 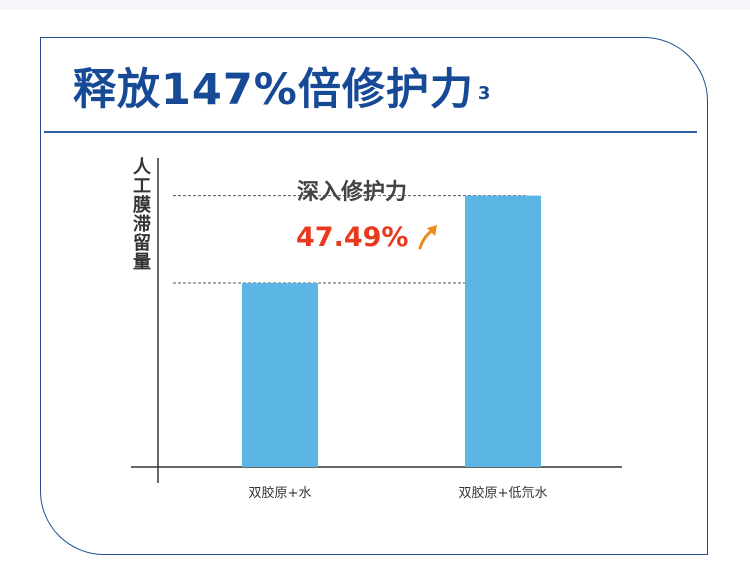 I want to click on annotation-value: 47.49%, so click(x=352, y=237).